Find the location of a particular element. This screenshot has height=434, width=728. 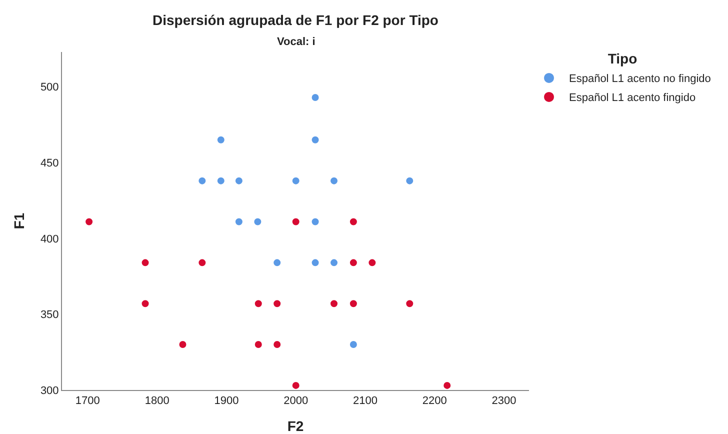

x-tick-label: 2100 is located at coordinates (365, 401).